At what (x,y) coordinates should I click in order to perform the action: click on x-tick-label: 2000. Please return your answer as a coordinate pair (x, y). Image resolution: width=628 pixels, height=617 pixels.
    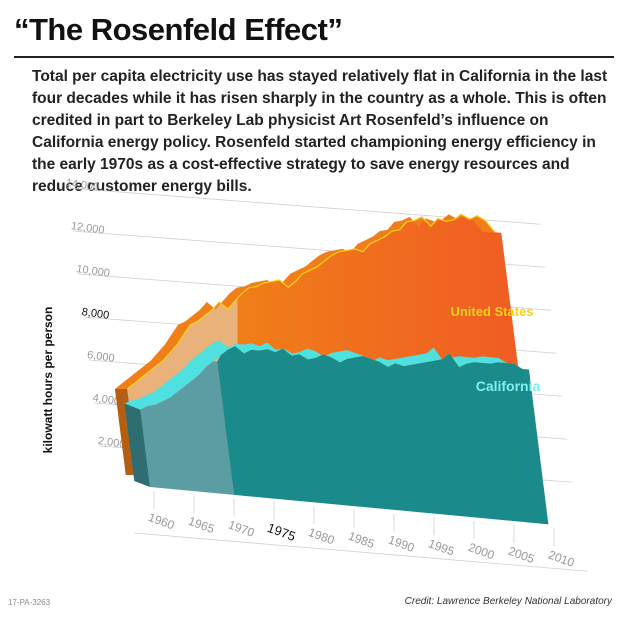
    Looking at the image, I should click on (481, 551).